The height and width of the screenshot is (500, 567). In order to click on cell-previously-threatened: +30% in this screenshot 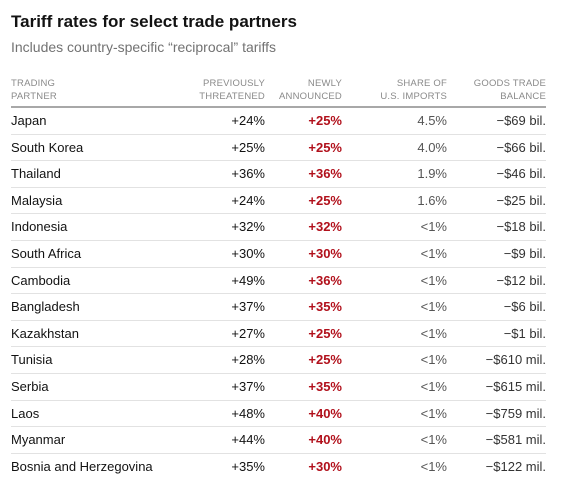, I will do `click(248, 253)`.